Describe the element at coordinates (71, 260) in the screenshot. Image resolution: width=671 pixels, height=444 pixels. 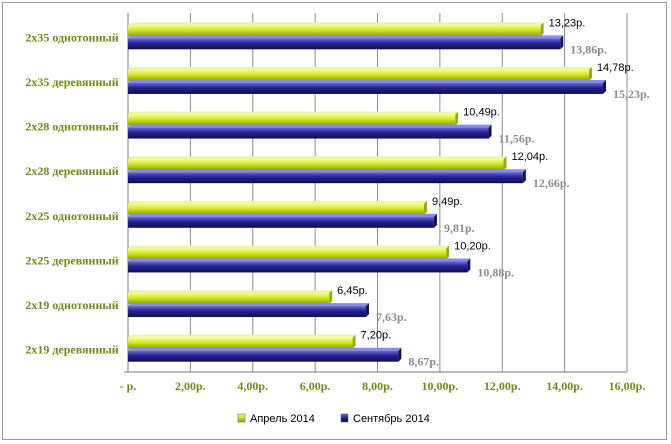
I see `category-label: 2x25 деревянный` at that location.